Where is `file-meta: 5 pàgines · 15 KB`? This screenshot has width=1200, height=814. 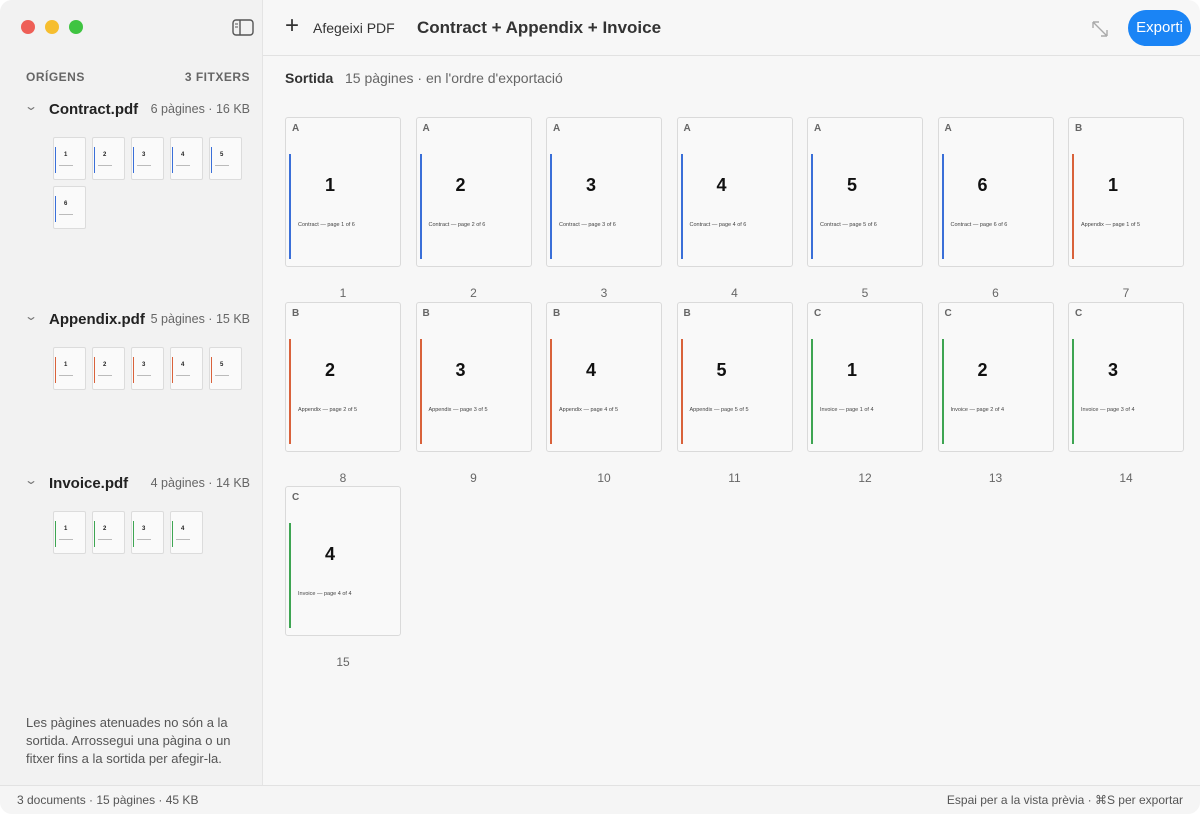 file-meta: 5 pàgines · 15 KB is located at coordinates (200, 319).